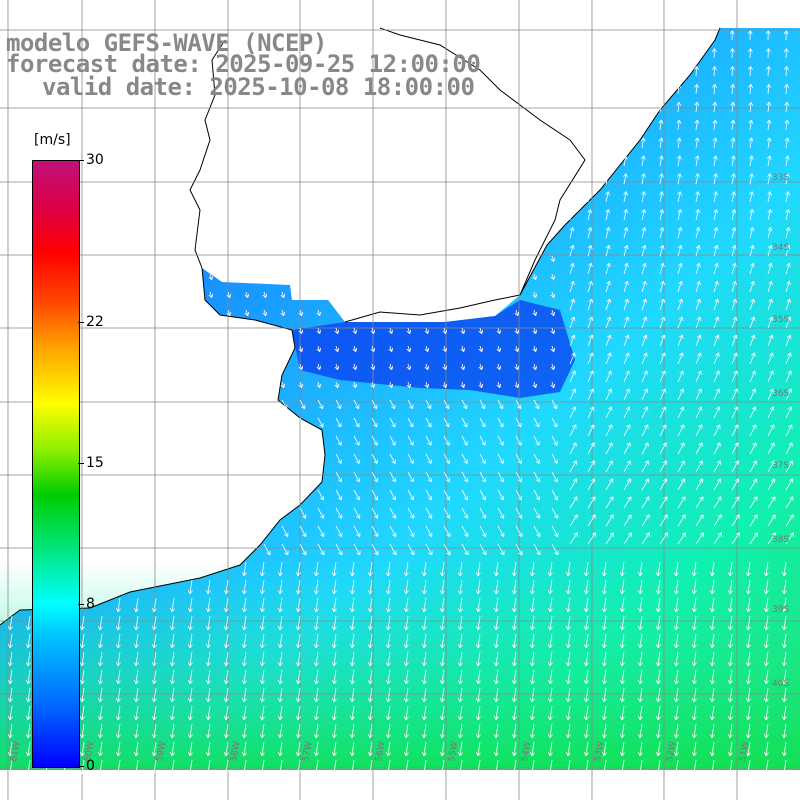  I want to click on estuary-low-wind, so click(433, 349).